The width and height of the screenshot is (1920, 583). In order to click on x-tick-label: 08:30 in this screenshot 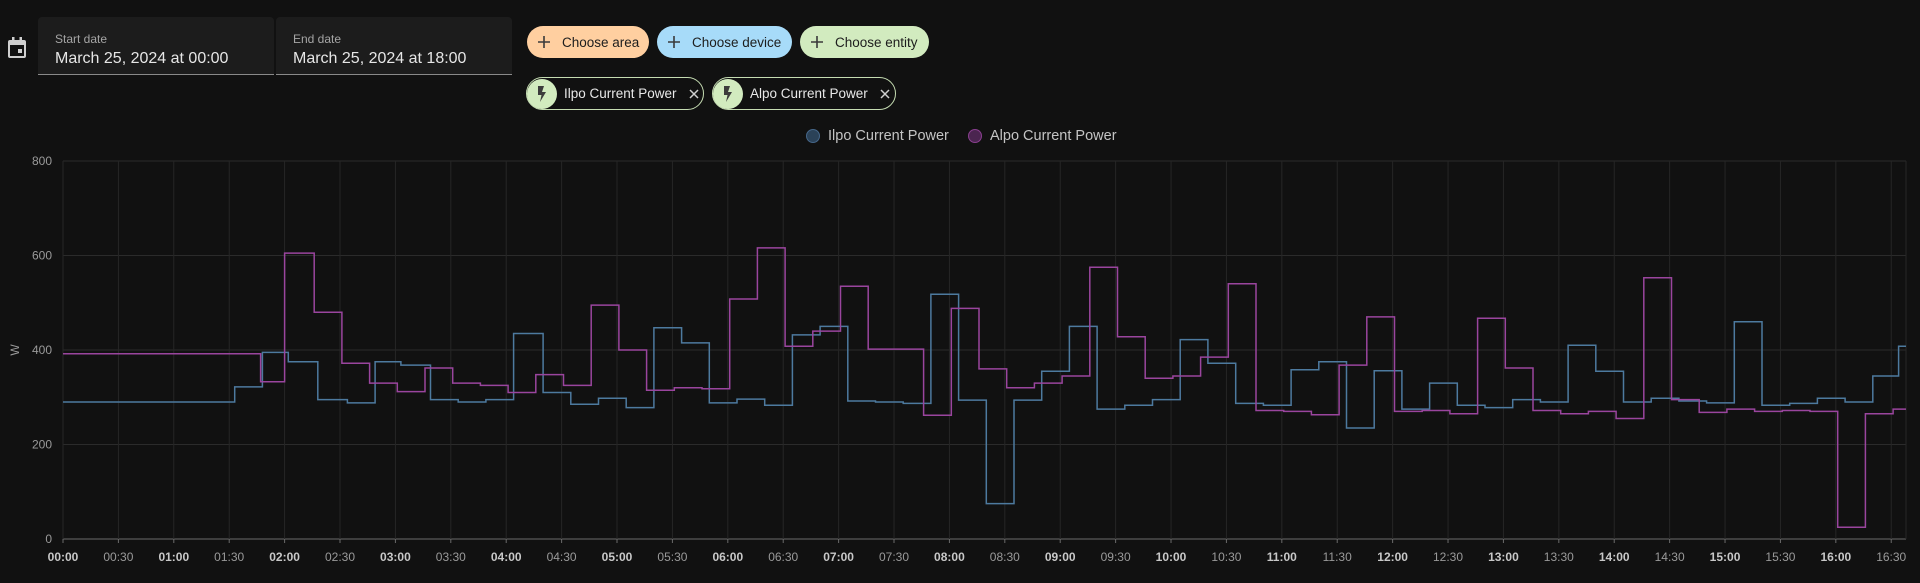, I will do `click(1005, 557)`.